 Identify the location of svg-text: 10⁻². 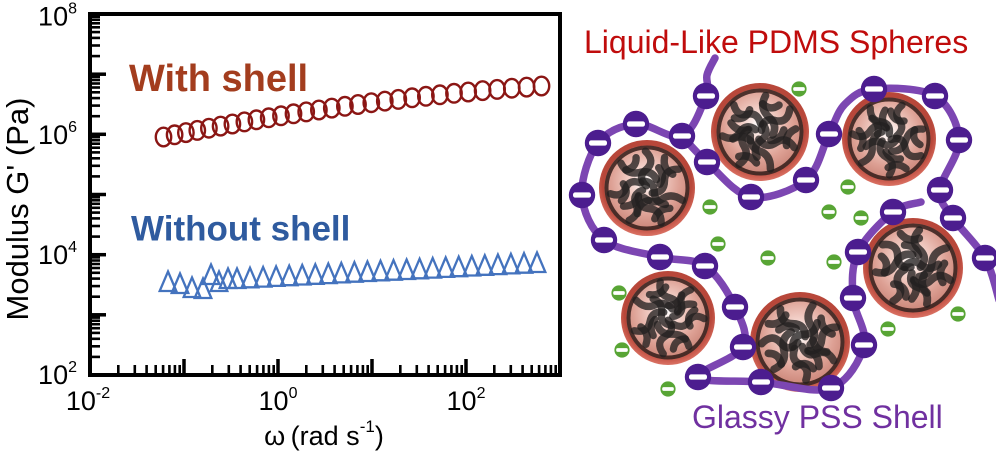
(88, 400).